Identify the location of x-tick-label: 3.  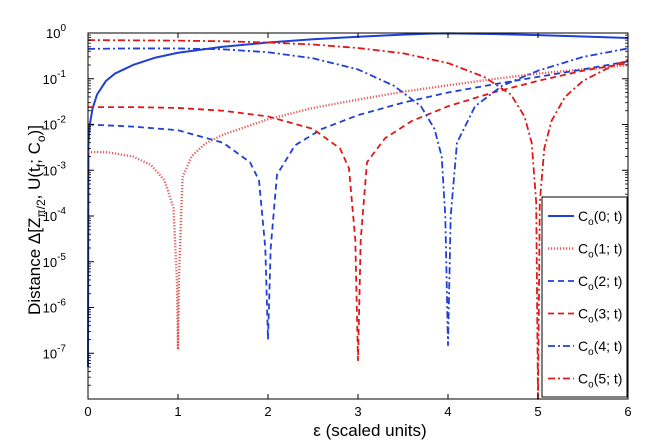
(357, 411).